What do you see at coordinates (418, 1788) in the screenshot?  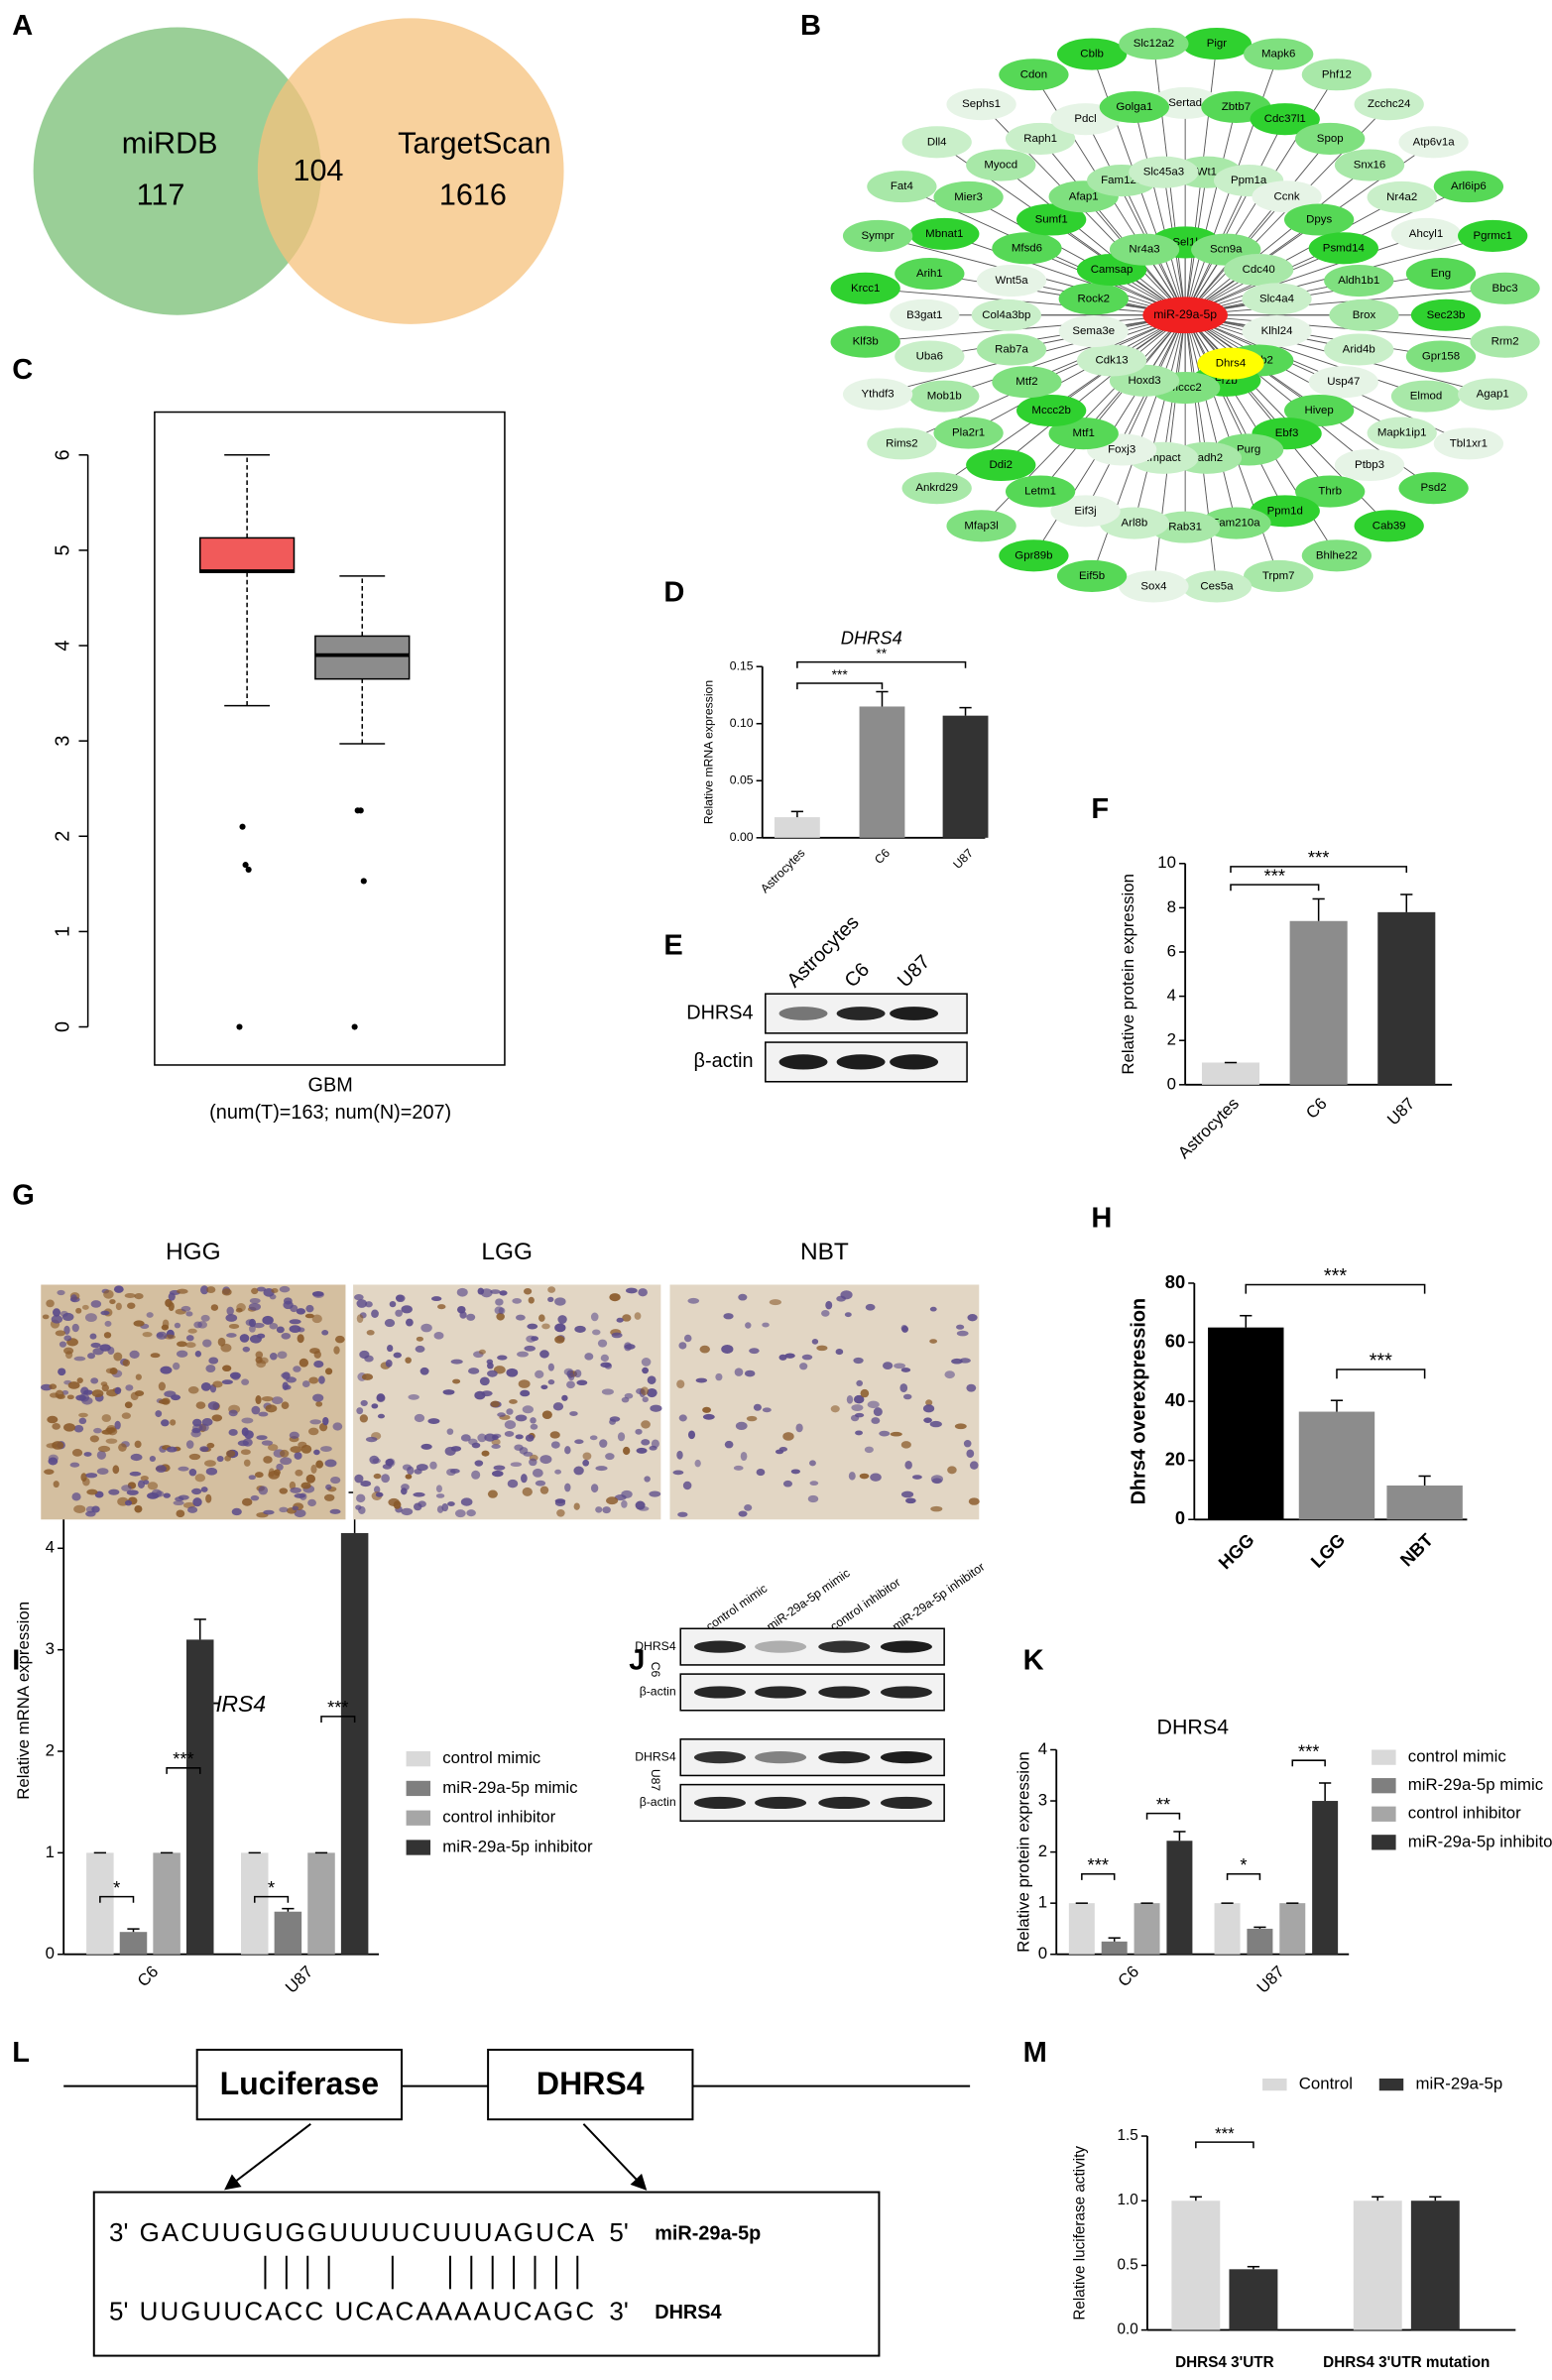 I see `legend-swatch` at bounding box center [418, 1788].